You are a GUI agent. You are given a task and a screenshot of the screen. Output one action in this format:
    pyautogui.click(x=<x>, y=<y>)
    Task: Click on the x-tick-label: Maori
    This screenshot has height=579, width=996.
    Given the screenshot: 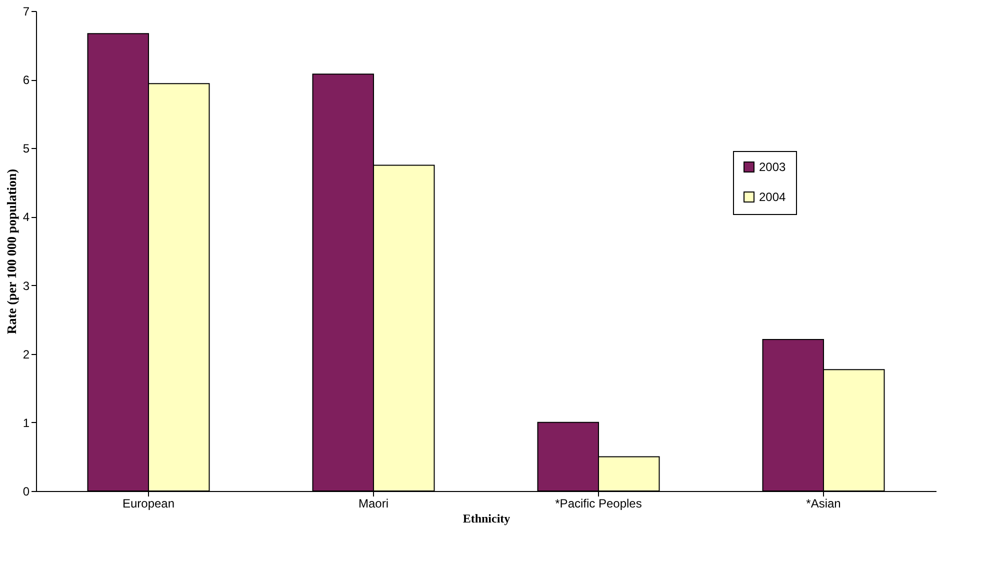 What is the action you would take?
    pyautogui.click(x=373, y=503)
    